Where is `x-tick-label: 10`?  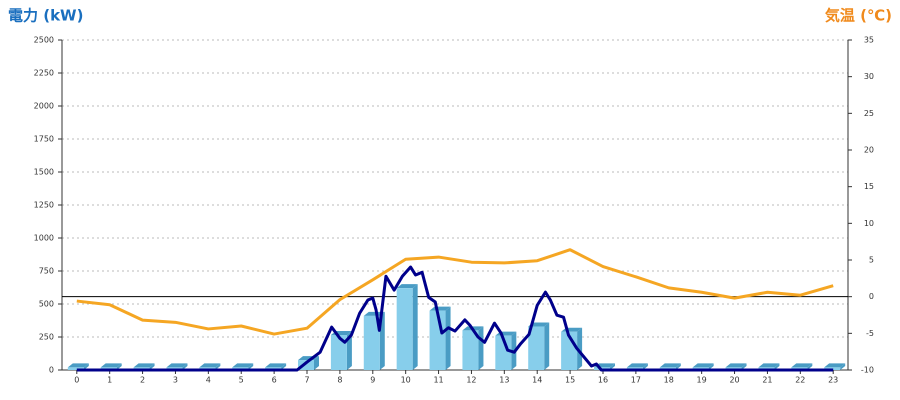
x-tick-label: 10 is located at coordinates (406, 380).